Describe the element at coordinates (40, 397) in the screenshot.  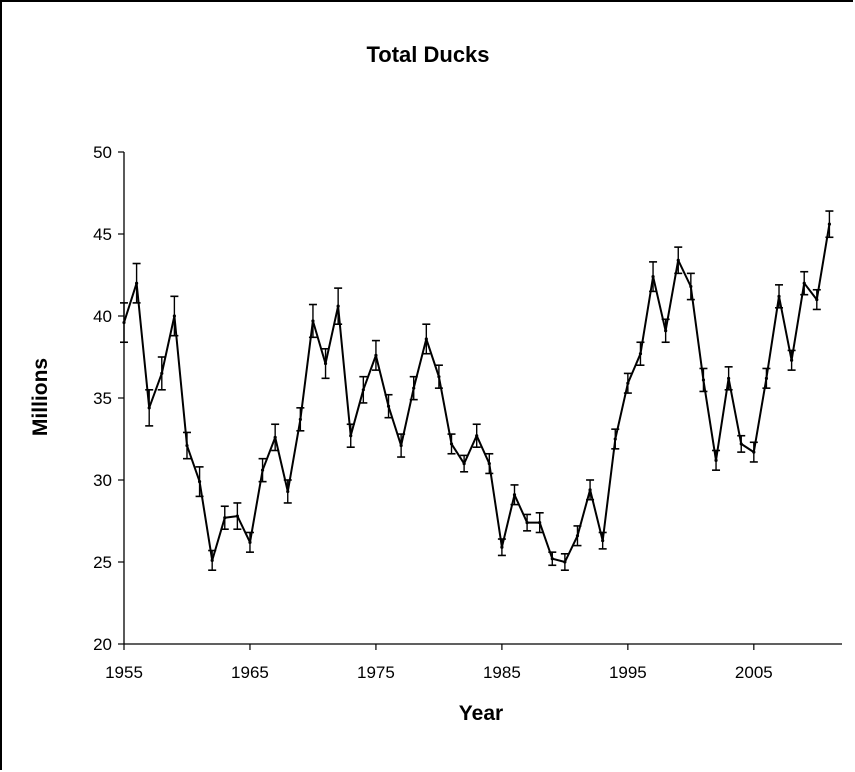
I see `y-axis-title: Millions` at that location.